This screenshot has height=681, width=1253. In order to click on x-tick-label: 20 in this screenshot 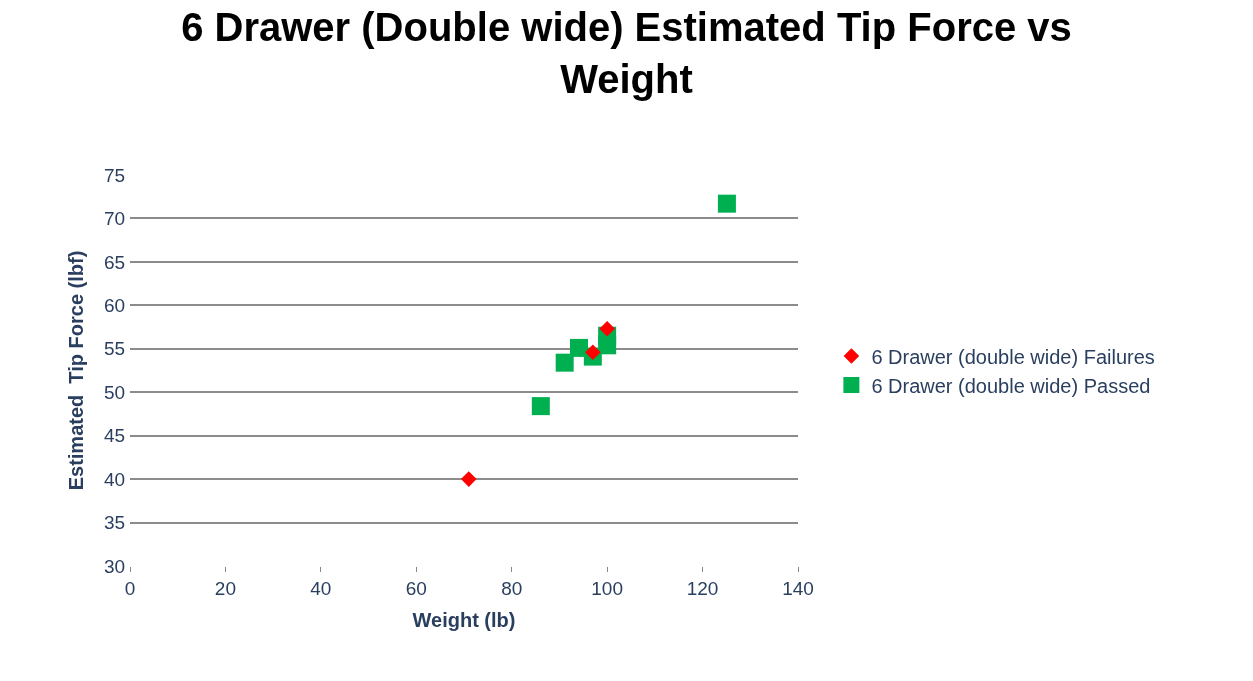, I will do `click(225, 588)`.